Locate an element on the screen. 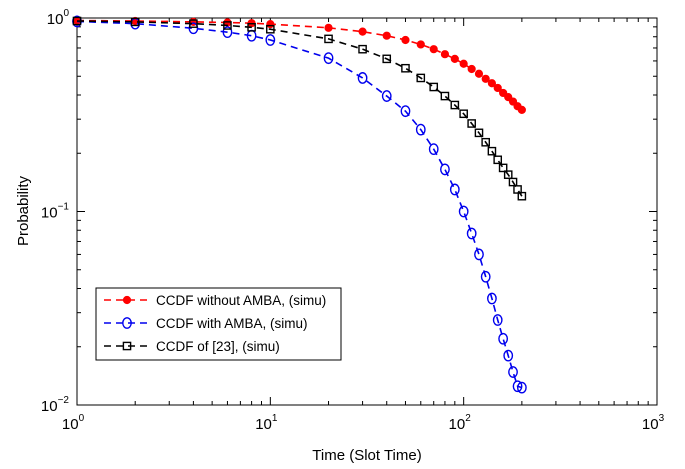  y-tick-label: 10⁰ is located at coordinates (58, 18).